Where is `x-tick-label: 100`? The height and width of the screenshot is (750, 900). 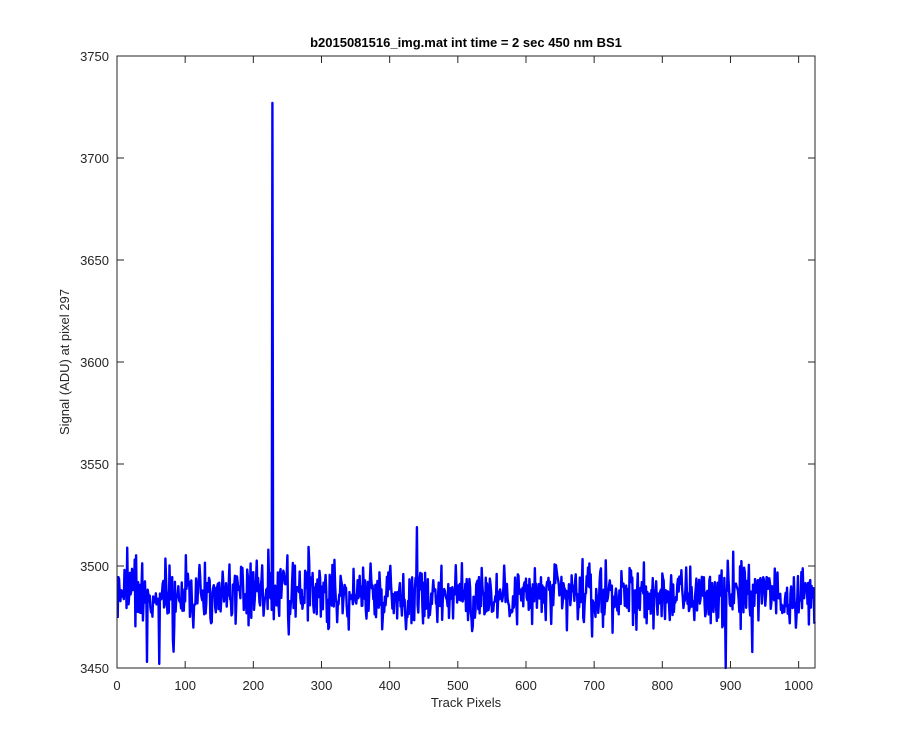
x-tick-label: 100 is located at coordinates (185, 685).